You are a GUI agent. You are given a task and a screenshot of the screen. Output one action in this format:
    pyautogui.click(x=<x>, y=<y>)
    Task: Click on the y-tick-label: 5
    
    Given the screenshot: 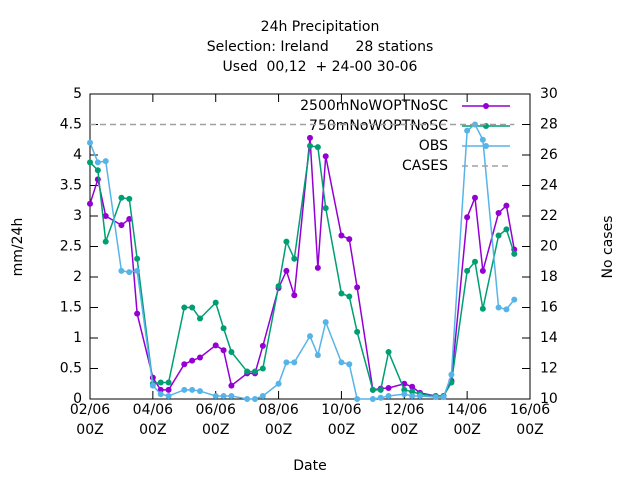 What is the action you would take?
    pyautogui.click(x=77, y=94)
    